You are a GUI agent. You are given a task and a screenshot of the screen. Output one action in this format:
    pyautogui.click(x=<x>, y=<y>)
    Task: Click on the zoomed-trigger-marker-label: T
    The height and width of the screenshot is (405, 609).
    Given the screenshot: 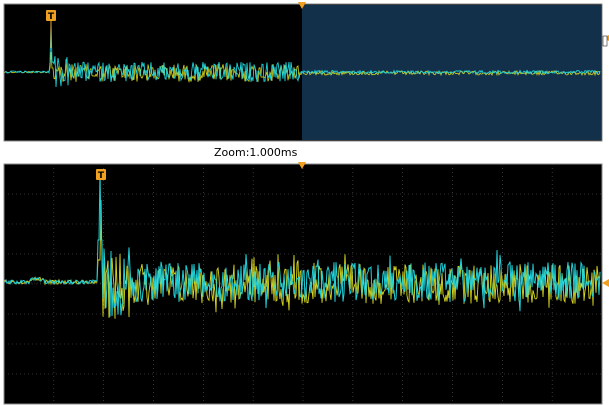 What is the action you would take?
    pyautogui.click(x=101, y=176)
    